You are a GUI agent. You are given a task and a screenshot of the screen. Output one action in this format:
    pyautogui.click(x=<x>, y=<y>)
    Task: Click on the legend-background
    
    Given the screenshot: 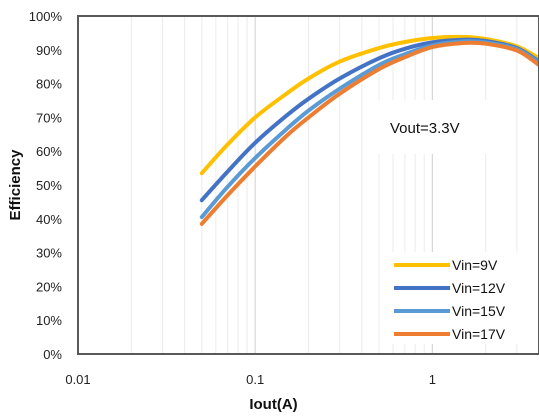 What is the action you would take?
    pyautogui.click(x=458, y=298)
    